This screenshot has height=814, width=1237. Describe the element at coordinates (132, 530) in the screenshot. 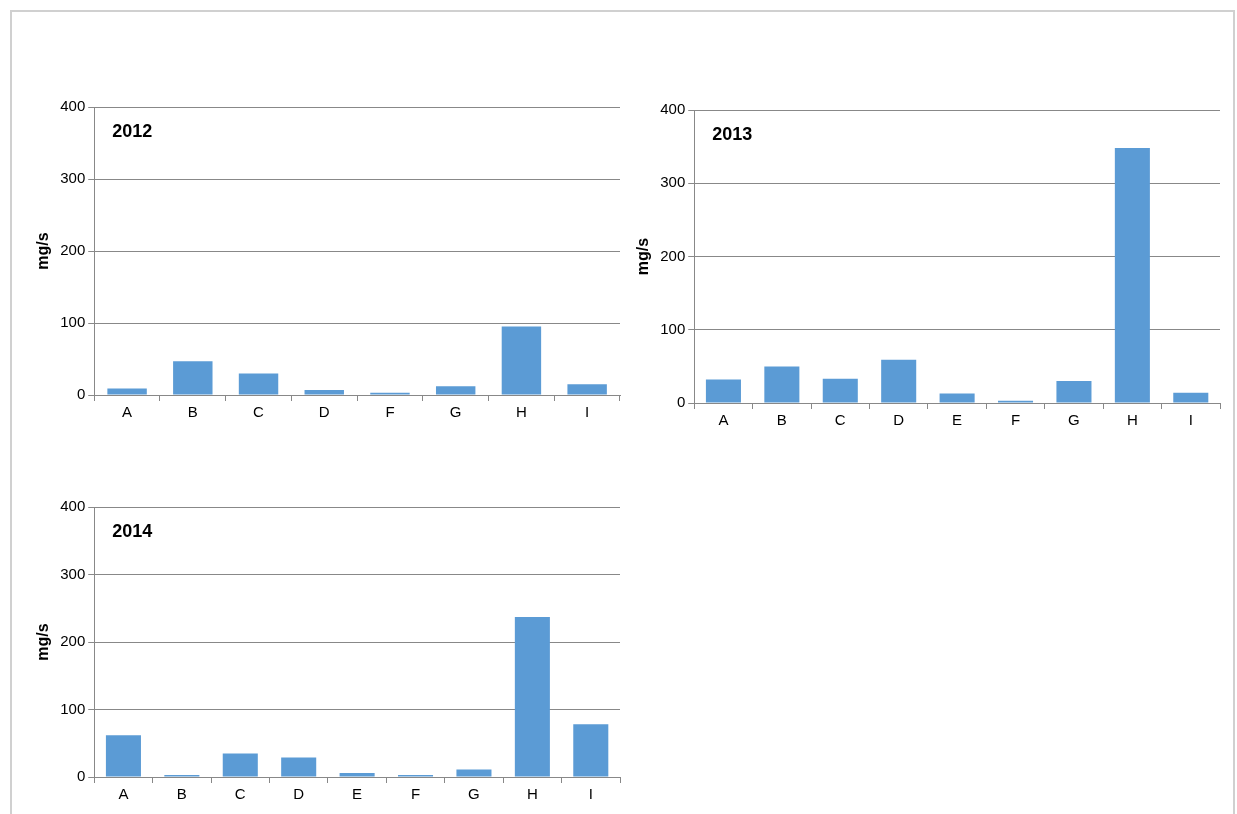

I see `text: 2014` at that location.